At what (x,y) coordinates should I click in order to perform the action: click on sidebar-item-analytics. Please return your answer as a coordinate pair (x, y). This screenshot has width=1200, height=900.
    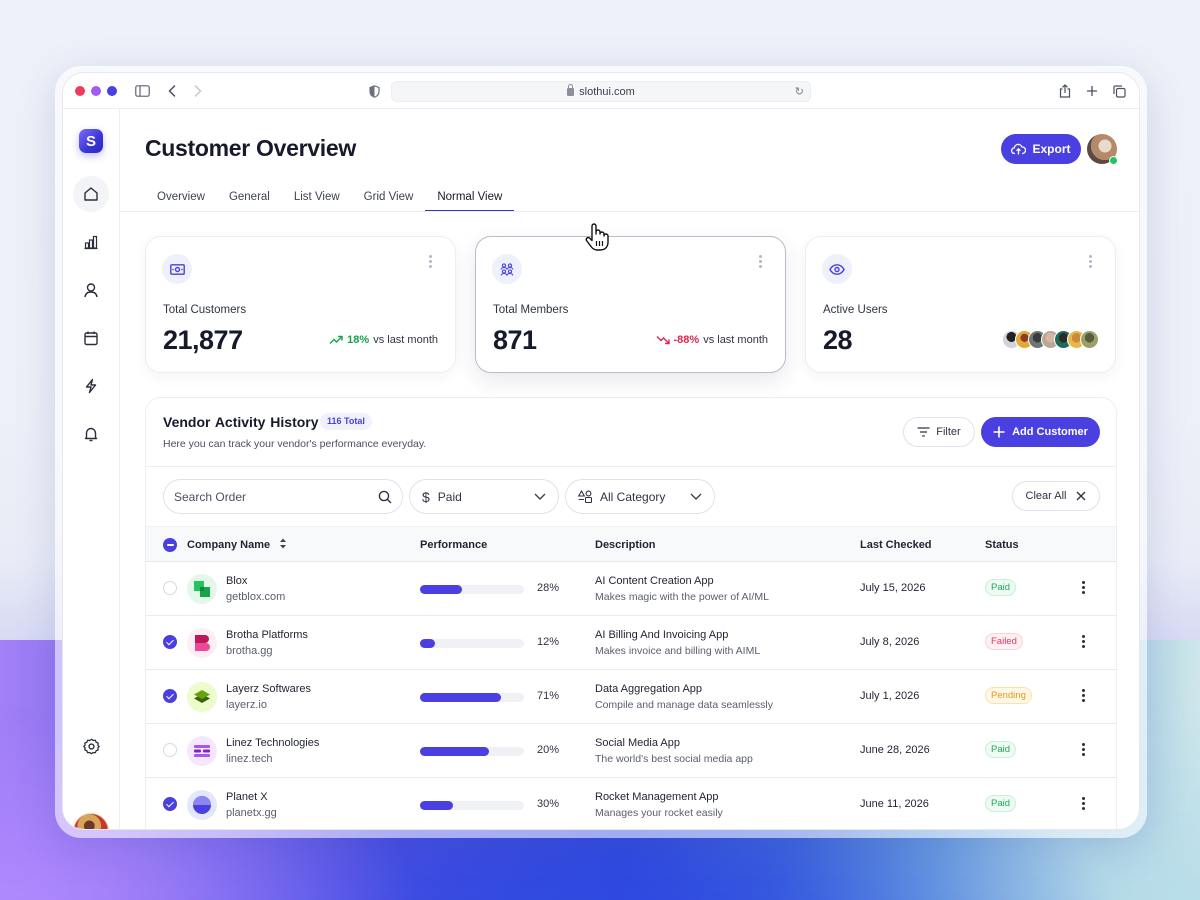
    Looking at the image, I should click on (91, 242).